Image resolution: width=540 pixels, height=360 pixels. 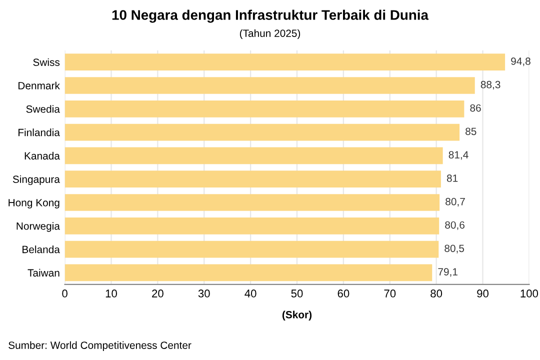 What do you see at coordinates (65, 294) in the screenshot?
I see `x-tick-label: 0` at bounding box center [65, 294].